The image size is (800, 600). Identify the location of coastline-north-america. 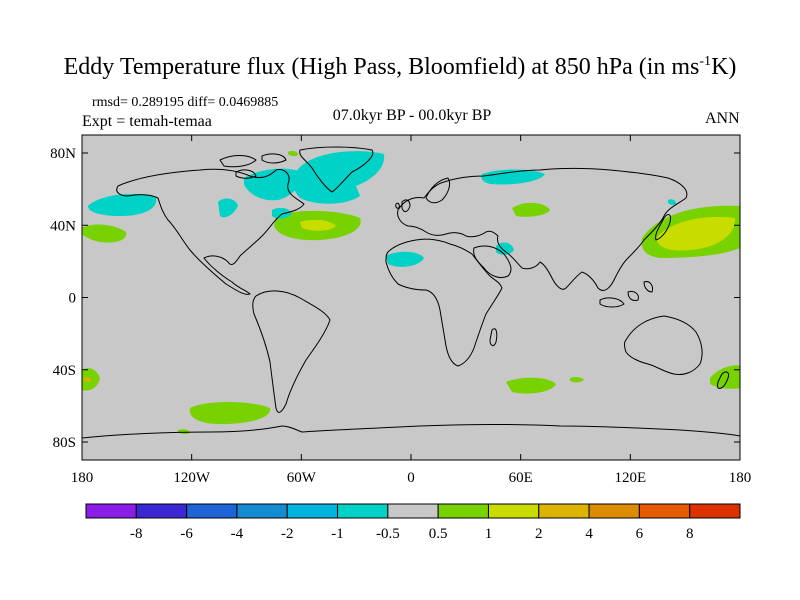
(210, 231).